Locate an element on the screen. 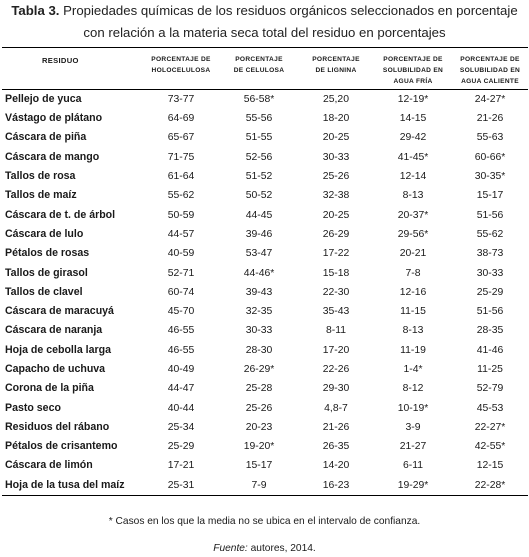  solubilidad-fria-value: 20-21 is located at coordinates (413, 254).